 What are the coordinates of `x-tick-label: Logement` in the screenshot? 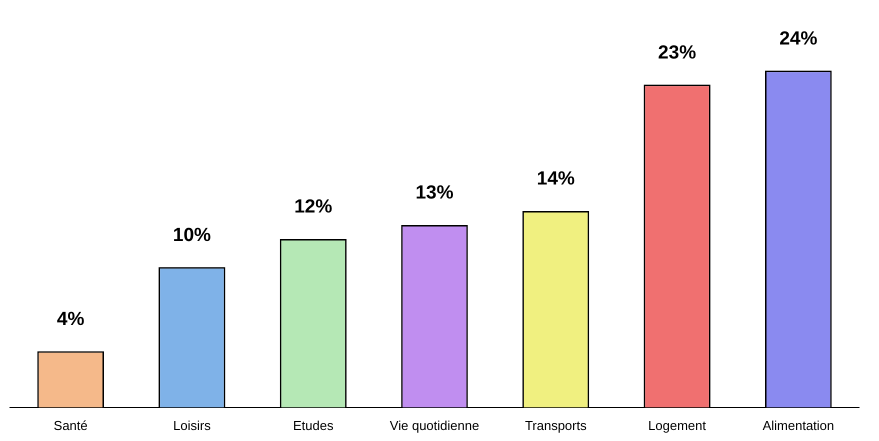 It's located at (677, 425).